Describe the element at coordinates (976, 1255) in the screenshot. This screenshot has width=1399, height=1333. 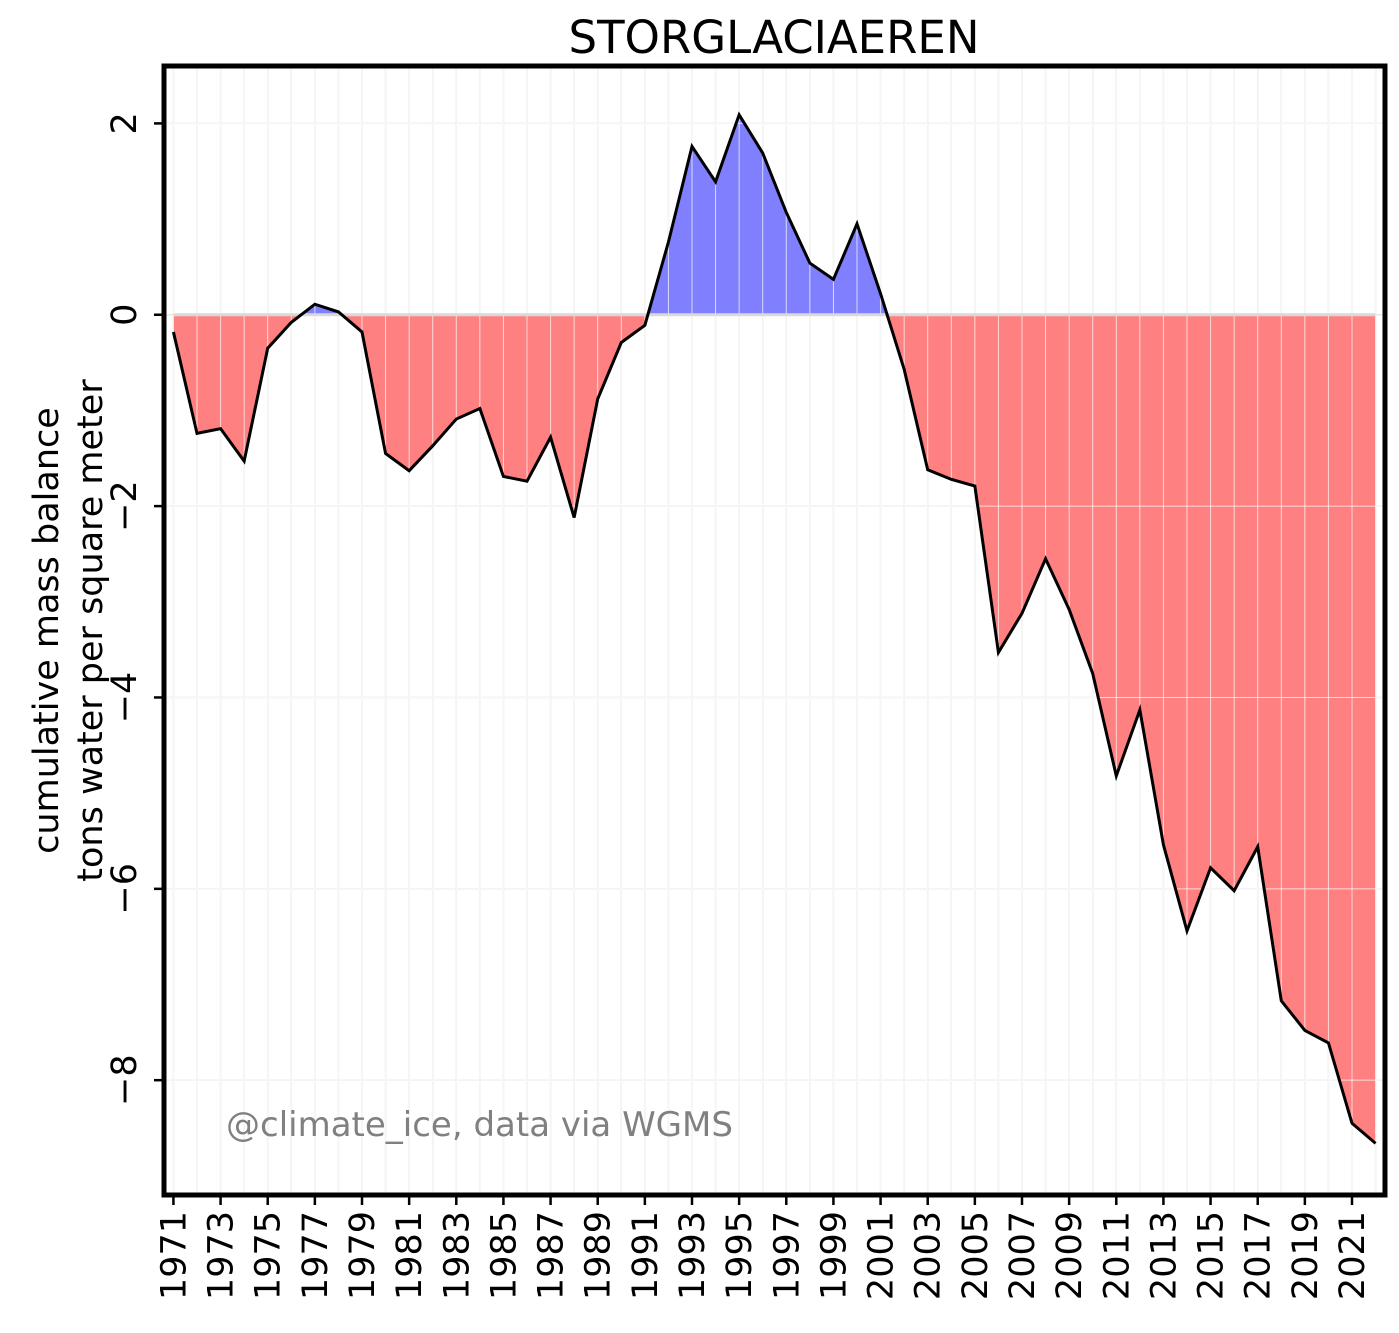
I see `x-tick-label: 2005` at that location.